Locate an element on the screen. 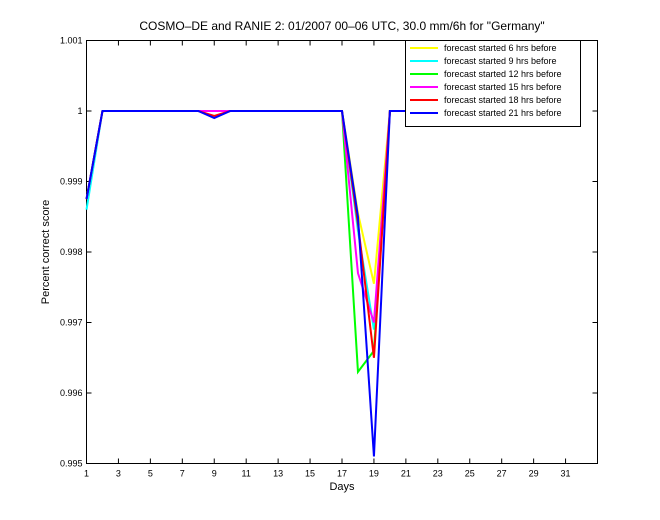  x-tick-label: 25 is located at coordinates (470, 474).